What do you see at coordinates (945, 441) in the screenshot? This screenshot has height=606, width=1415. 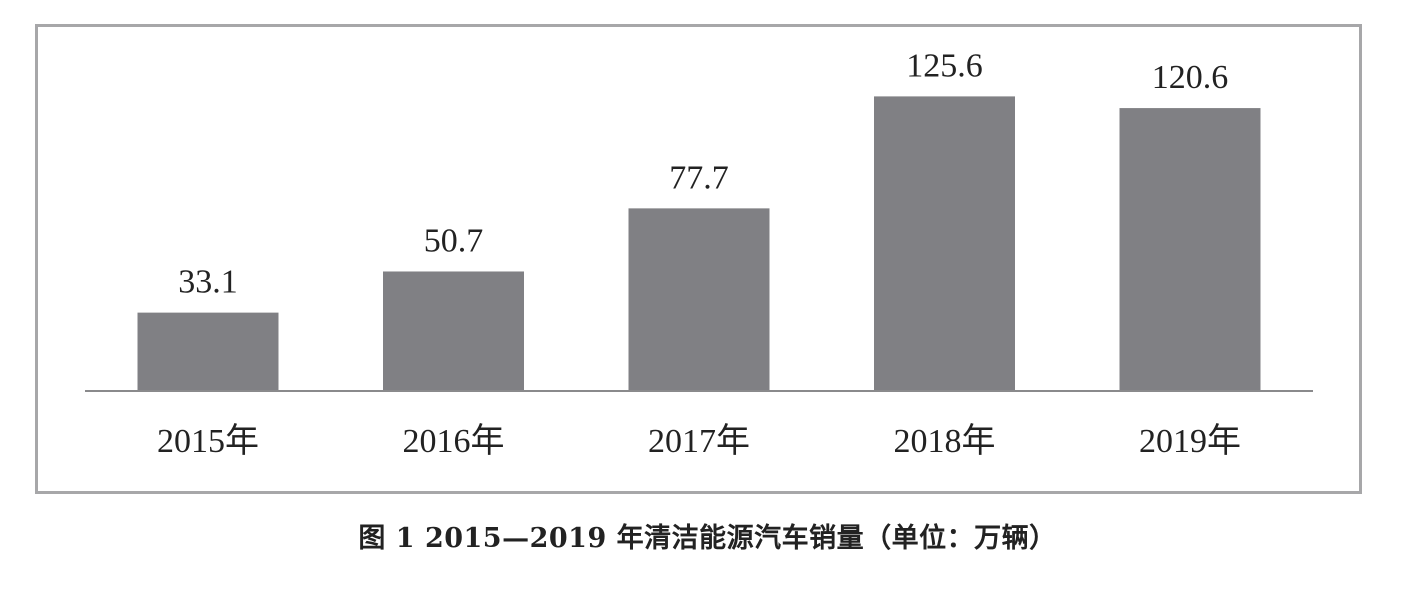 I see `x-tick-label-4: 2018年` at bounding box center [945, 441].